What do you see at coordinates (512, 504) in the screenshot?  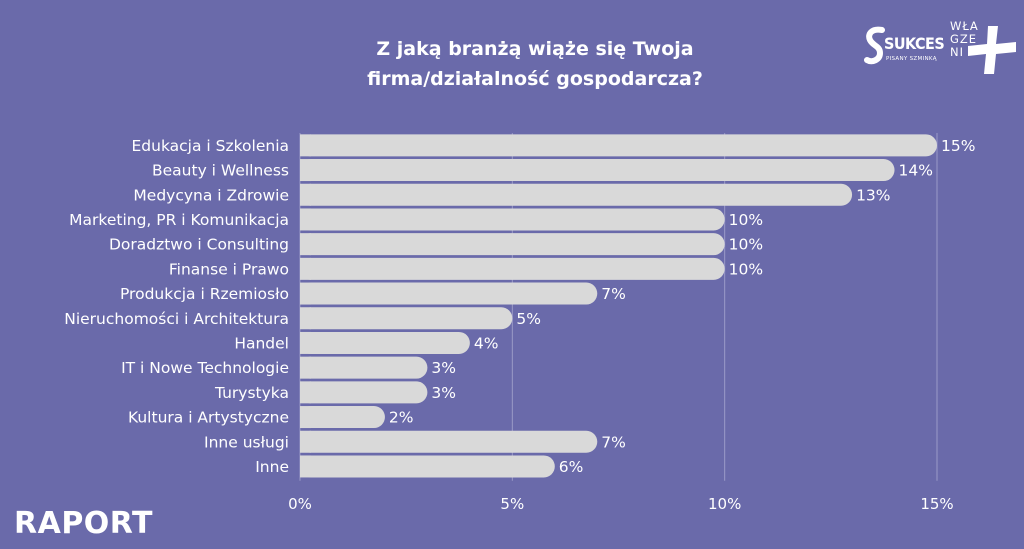 I see `x-tick-label: 5%` at bounding box center [512, 504].